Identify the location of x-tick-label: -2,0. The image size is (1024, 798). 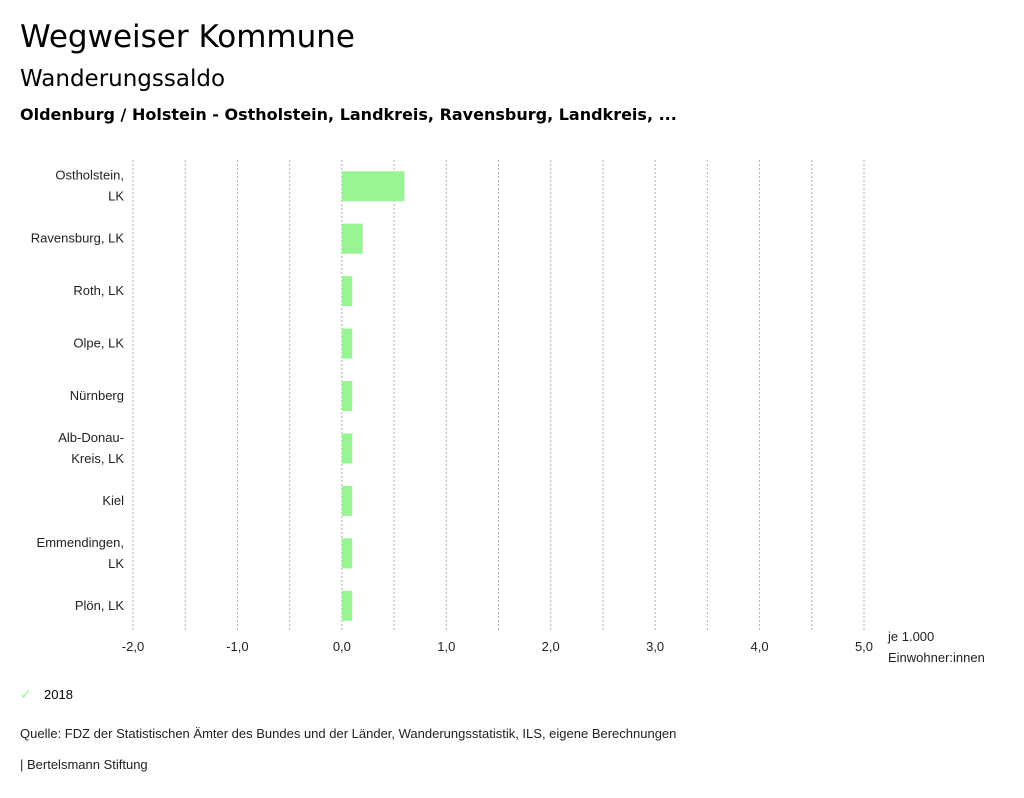
(133, 646).